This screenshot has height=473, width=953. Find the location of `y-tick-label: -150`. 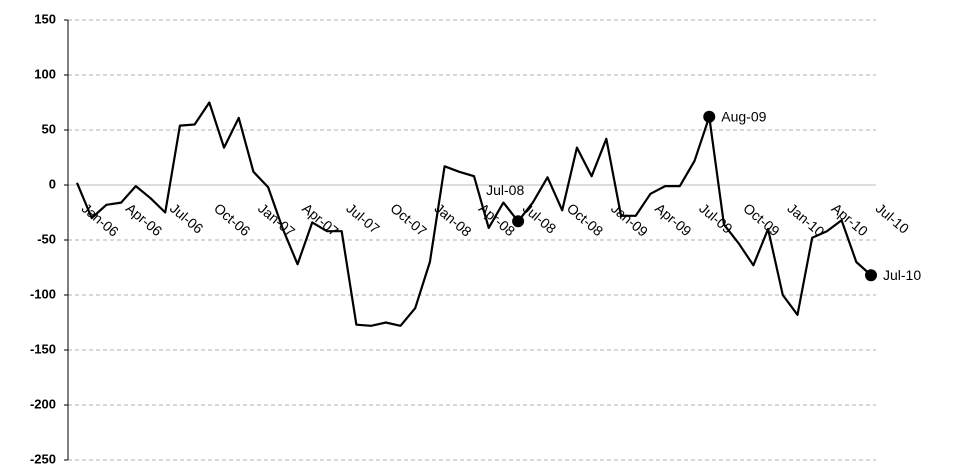

y-tick-label: -150 is located at coordinates (43, 348).